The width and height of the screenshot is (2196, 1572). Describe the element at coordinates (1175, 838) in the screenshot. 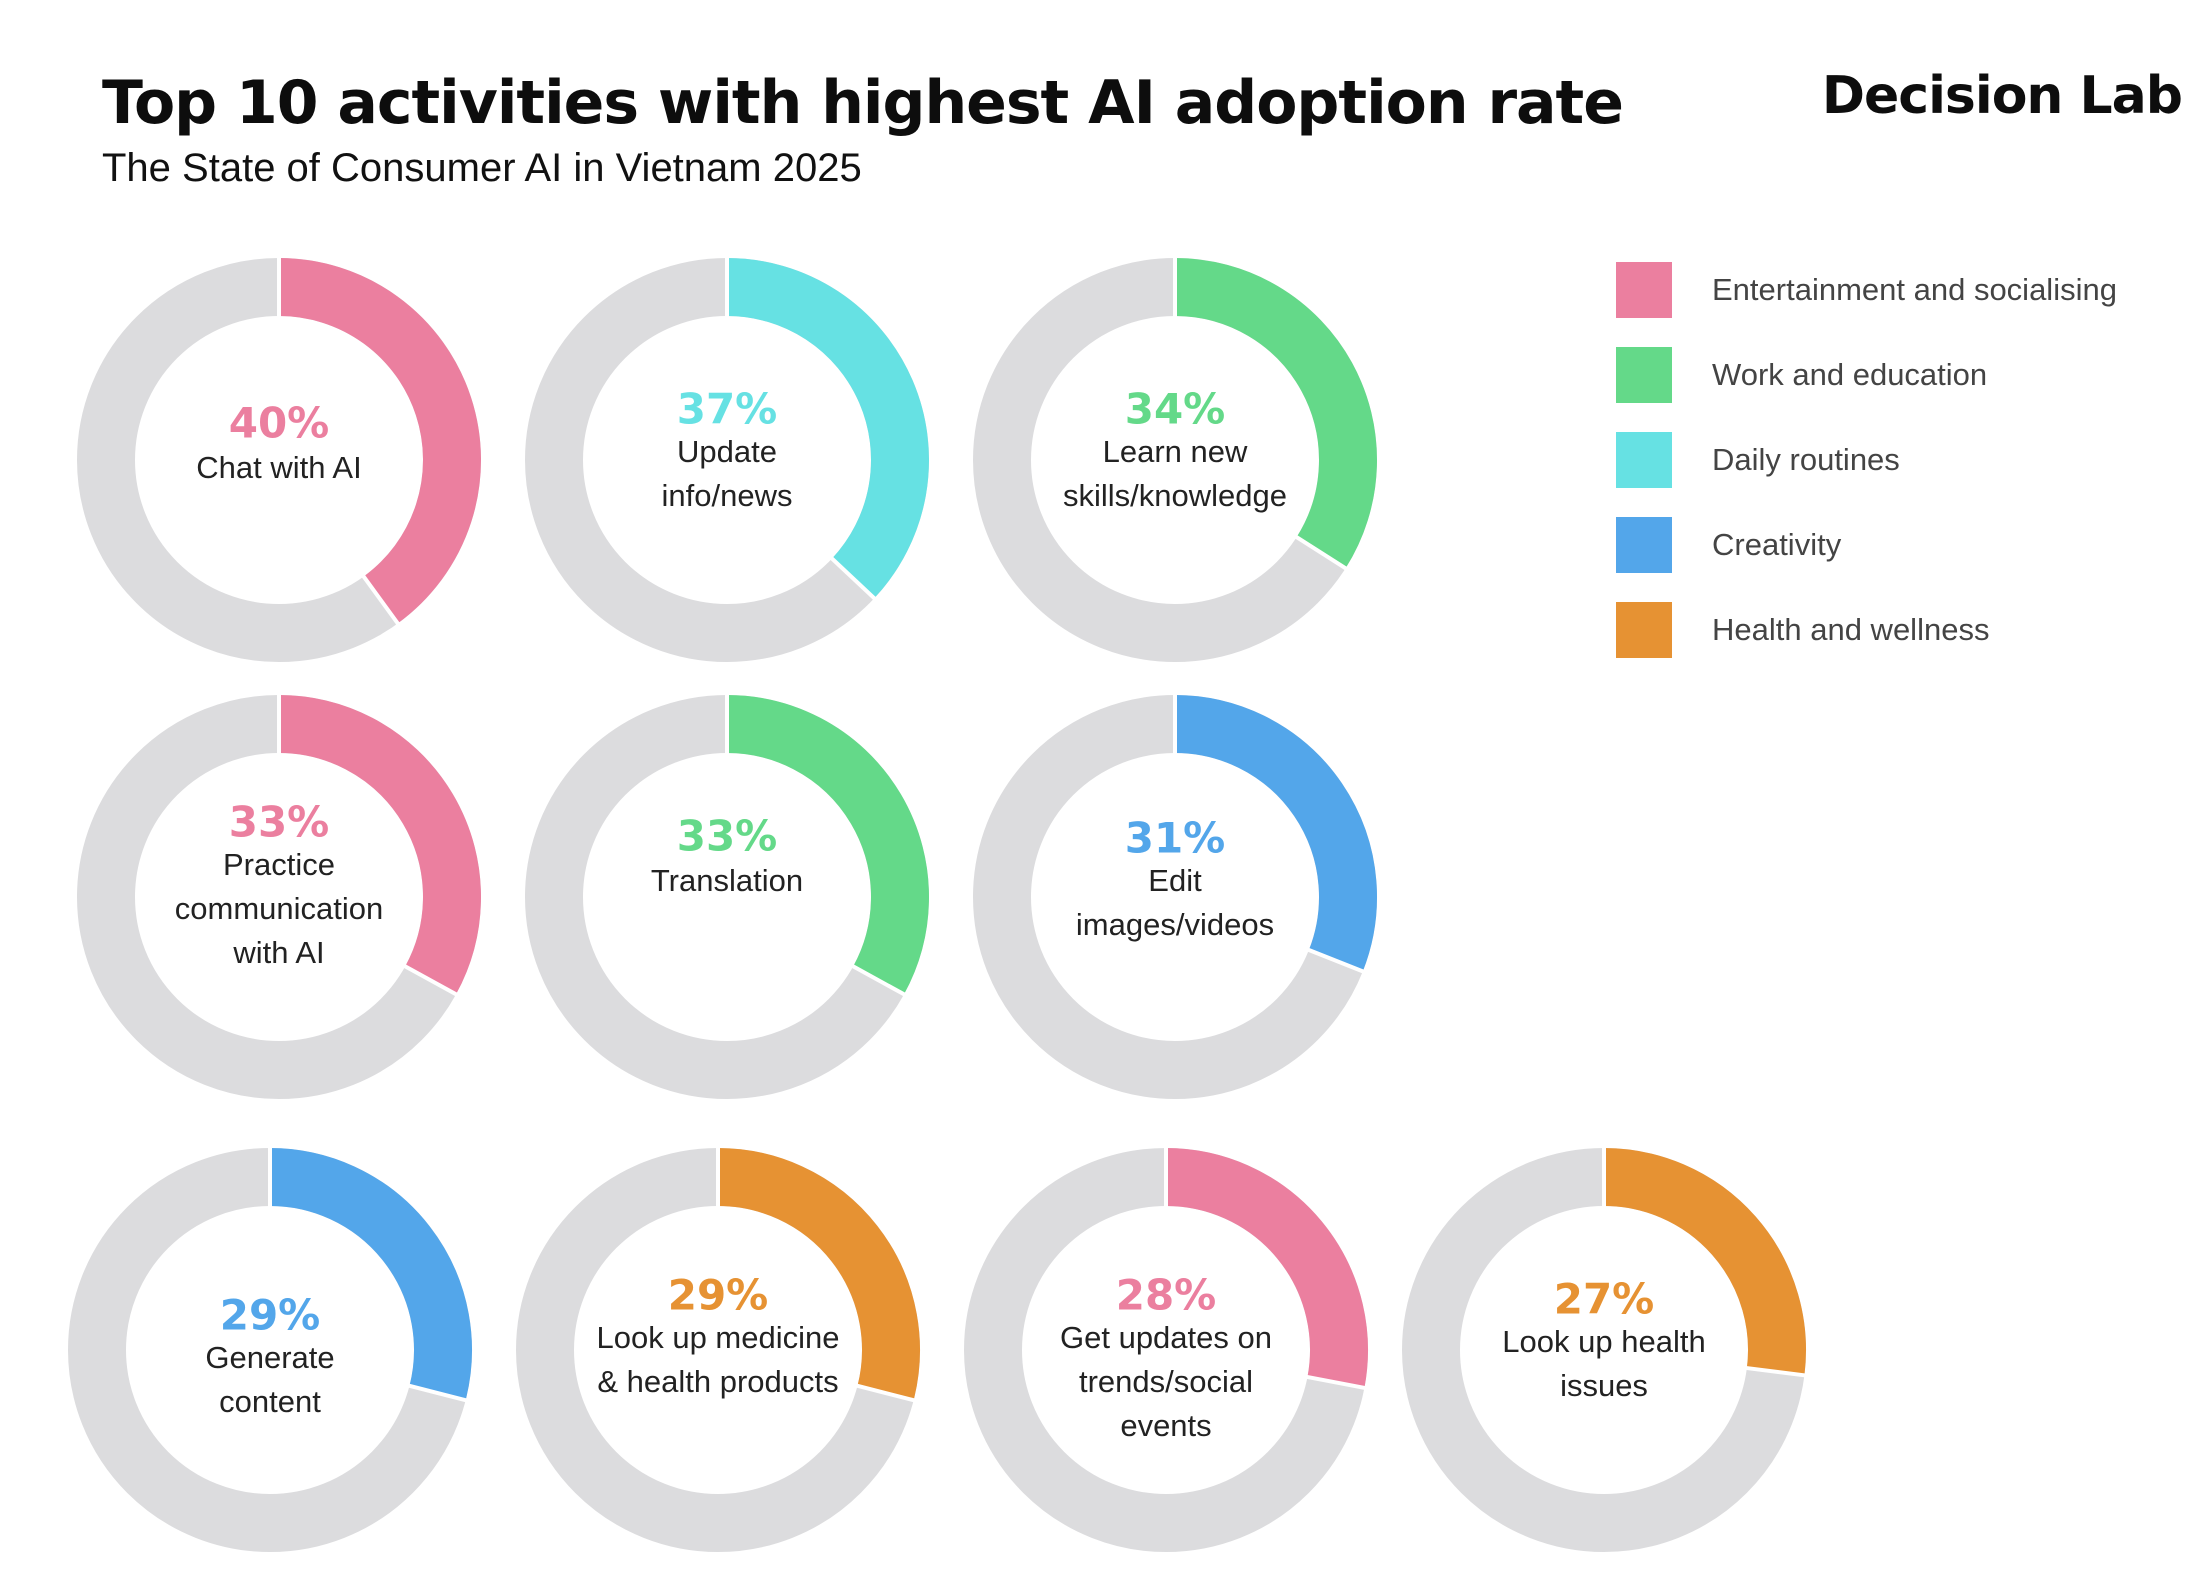

I see `donut-value-label: 31%` at that location.